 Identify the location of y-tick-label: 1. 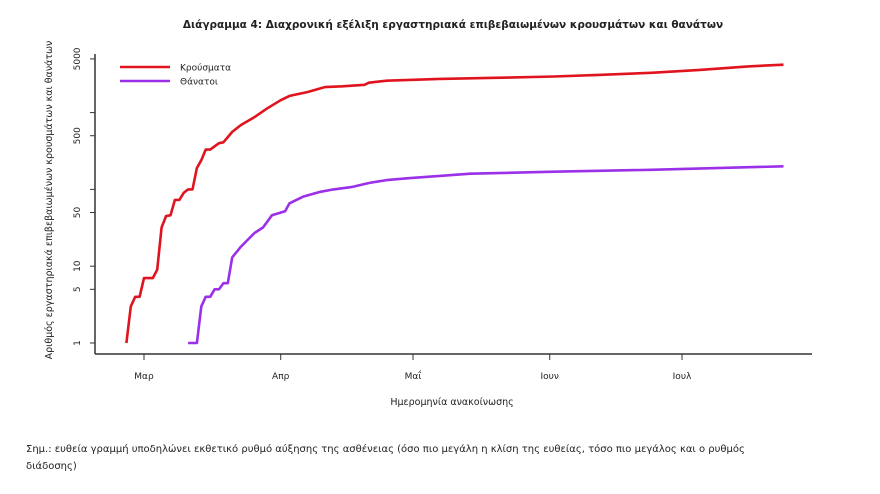
(78, 343).